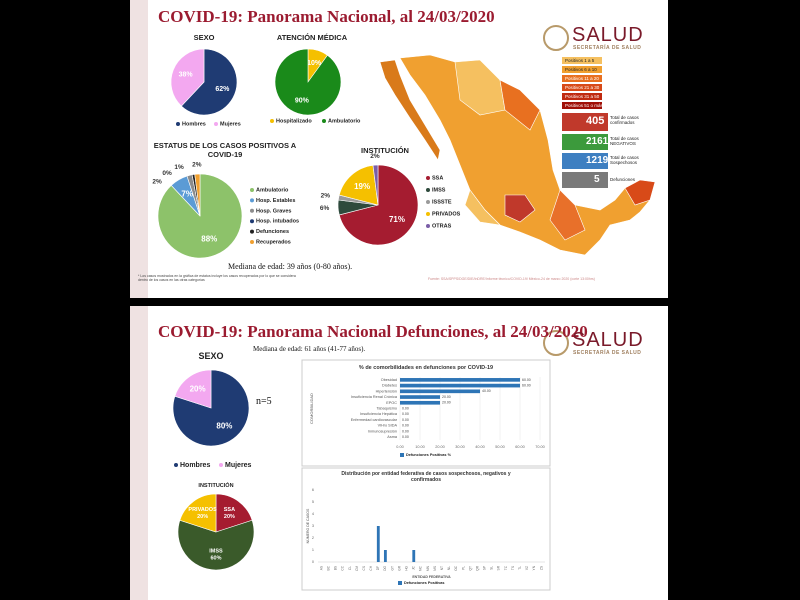 This screenshot has width=800, height=600. Describe the element at coordinates (582, 96) in the screenshot. I see `map-legend-label: Positivos 31 a 50` at that location.